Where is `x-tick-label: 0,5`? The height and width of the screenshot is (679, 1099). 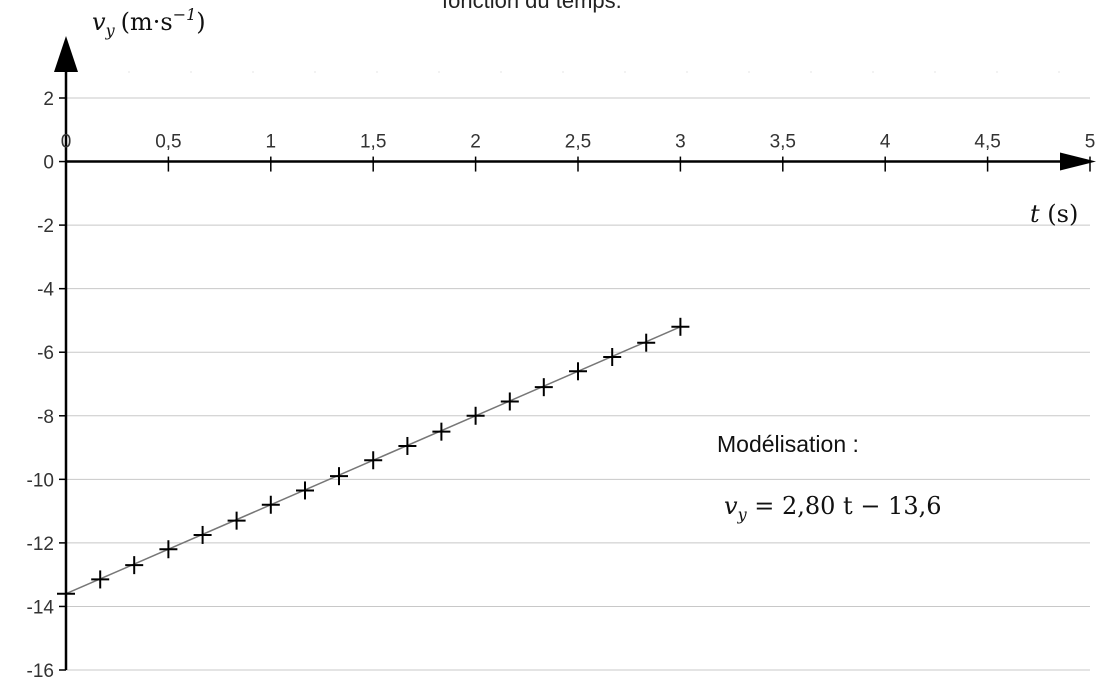
x-tick-label: 0,5 is located at coordinates (168, 142).